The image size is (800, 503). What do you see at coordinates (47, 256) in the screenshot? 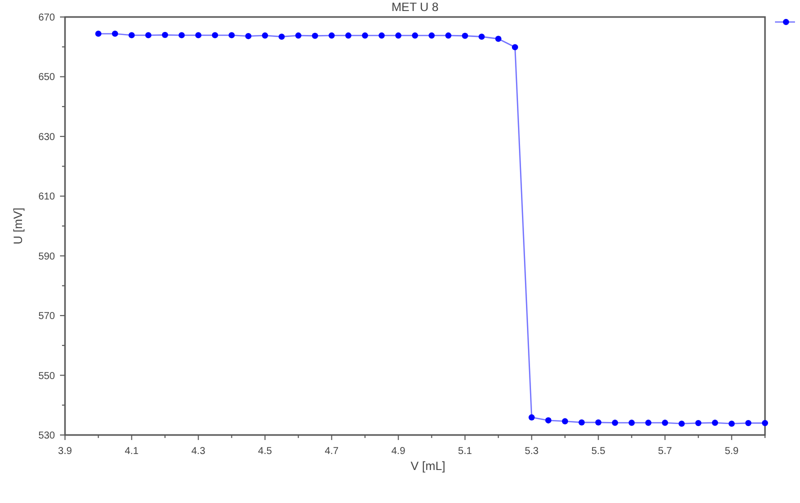
I see `y-tick-label: 590` at bounding box center [47, 256].